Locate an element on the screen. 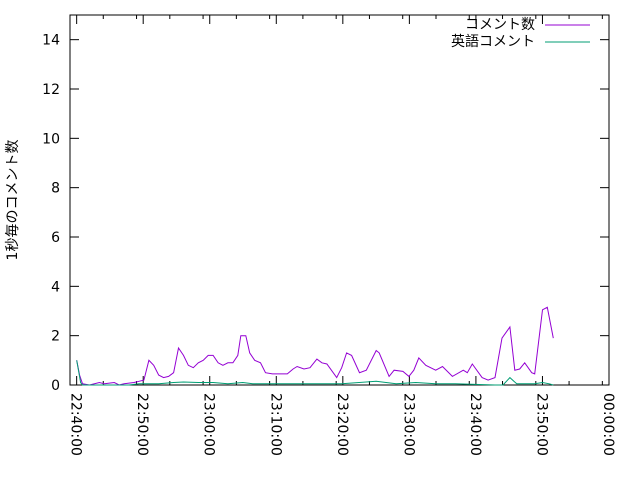  x-tick-label: 22:40:00 is located at coordinates (76, 424).